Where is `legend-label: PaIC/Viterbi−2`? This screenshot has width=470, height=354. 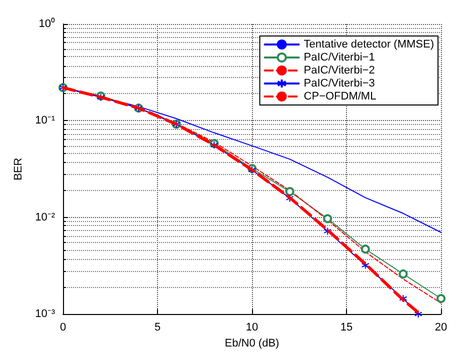 legend-label: PaIC/Viterbi−2 is located at coordinates (339, 70).